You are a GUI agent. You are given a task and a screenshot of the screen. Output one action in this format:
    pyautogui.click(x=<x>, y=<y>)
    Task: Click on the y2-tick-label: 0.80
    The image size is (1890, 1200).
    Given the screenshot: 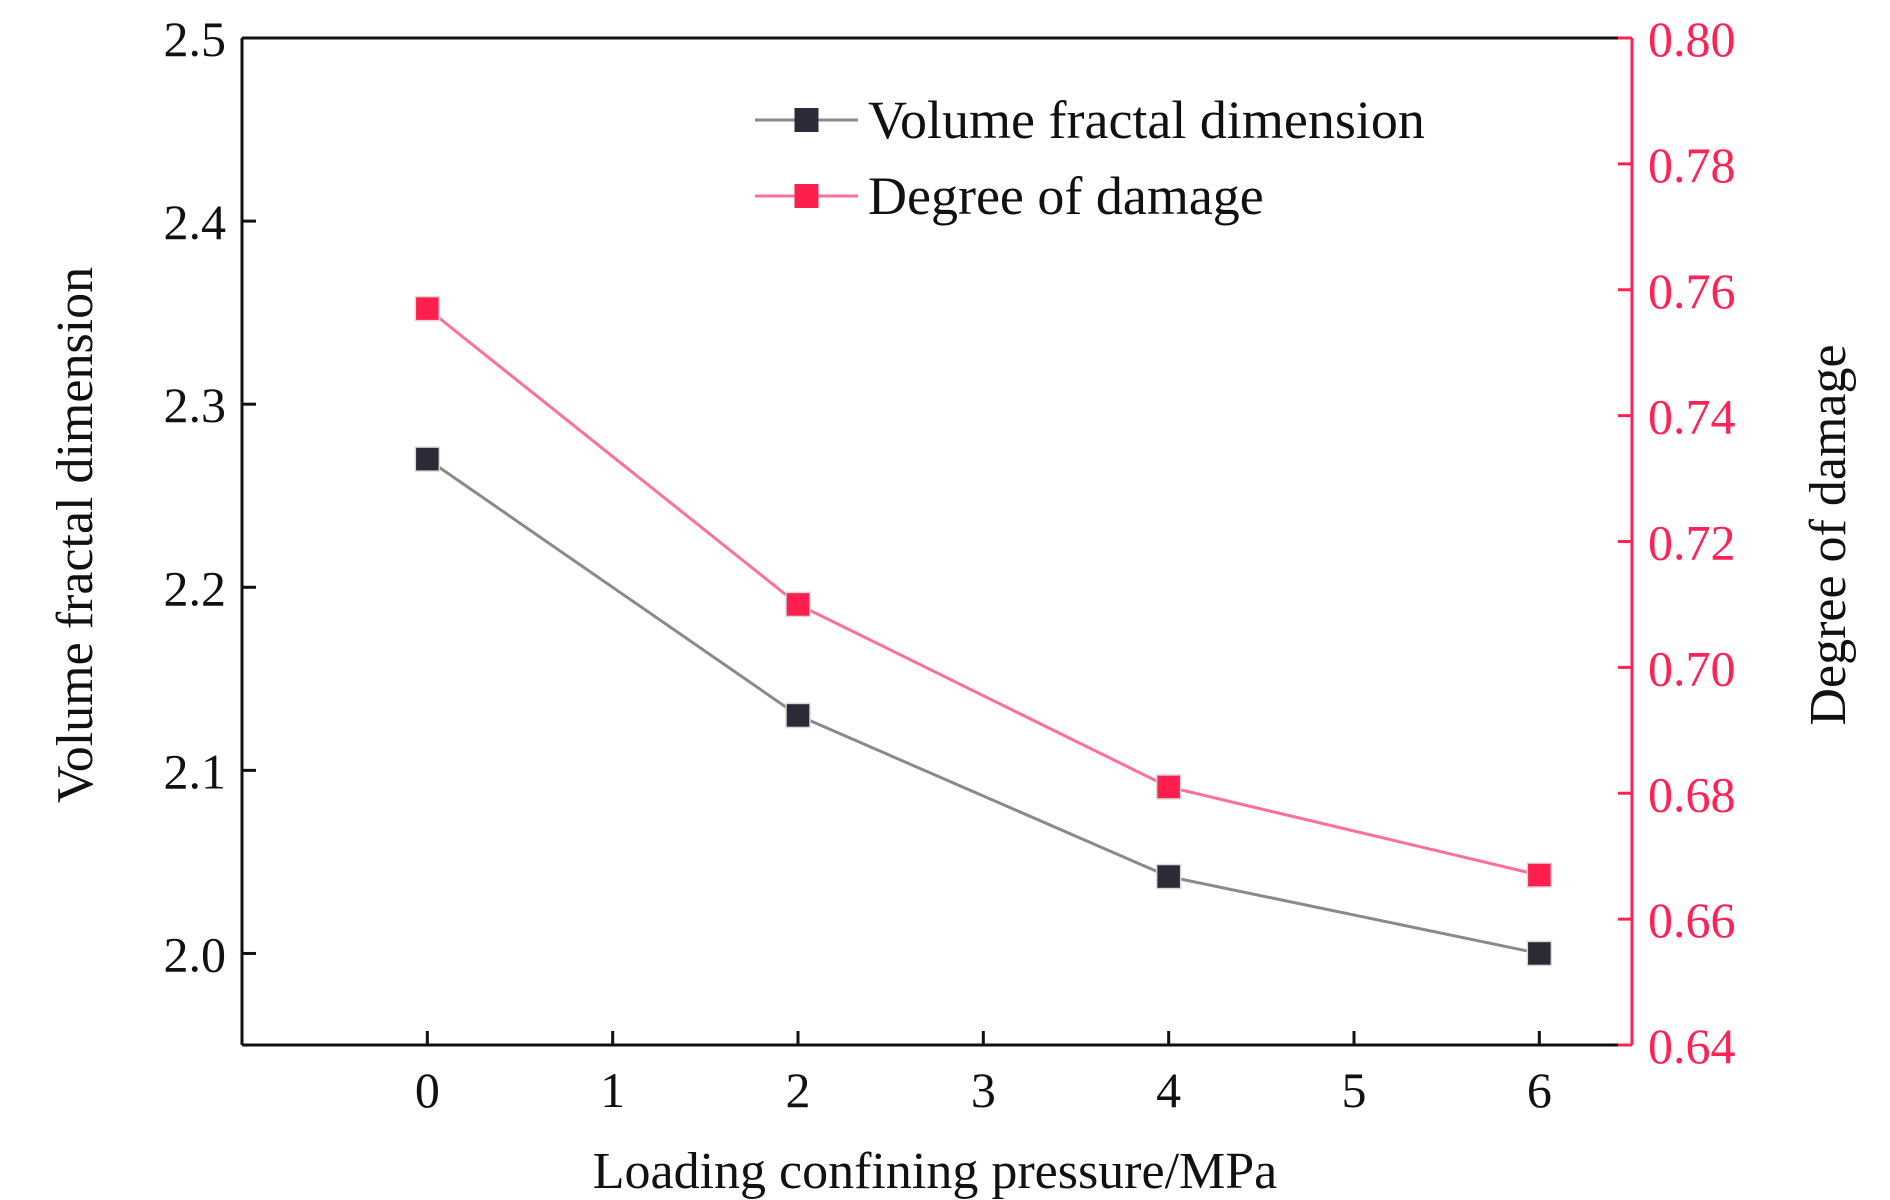 What is the action you would take?
    pyautogui.click(x=1692, y=39)
    